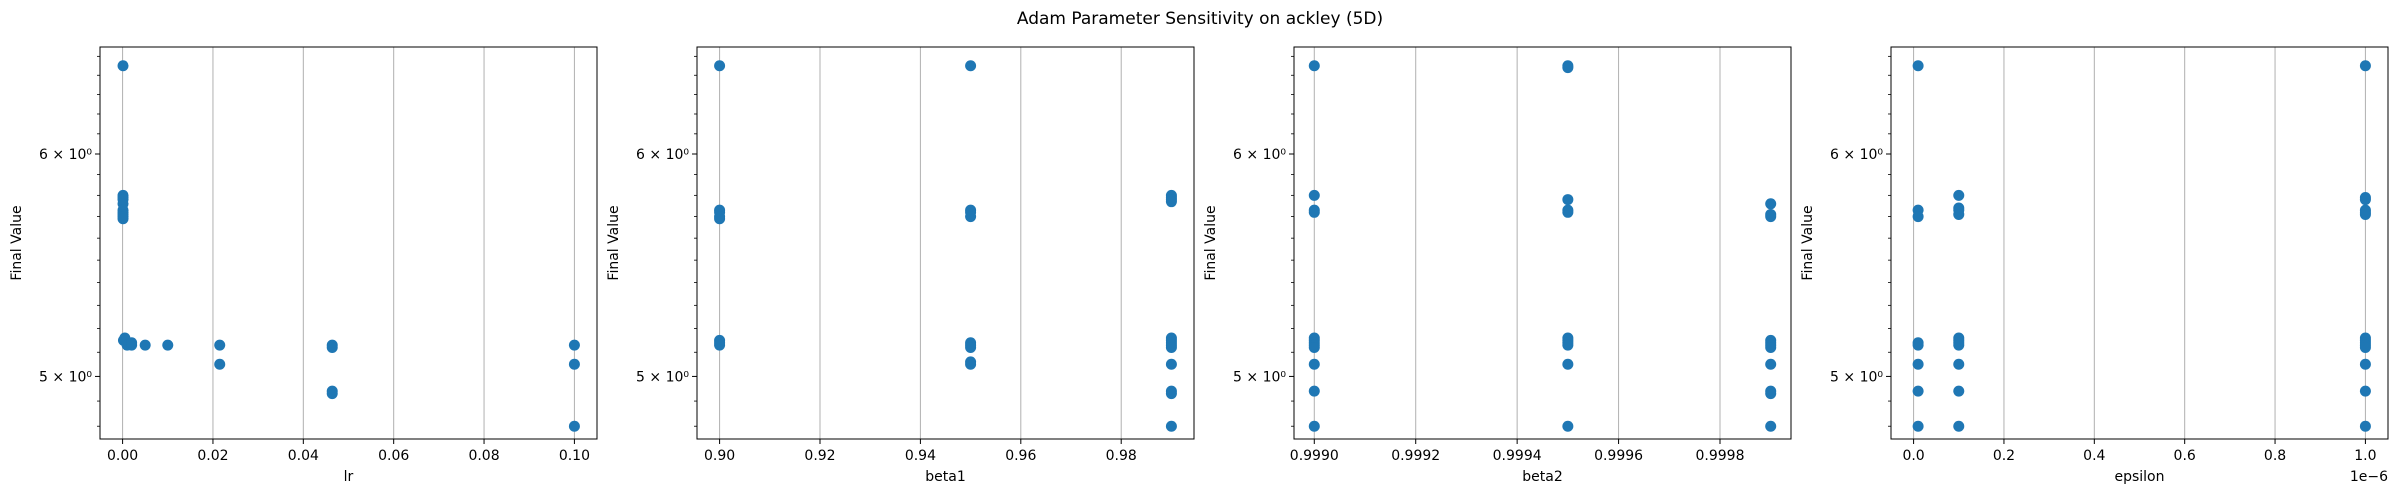  I want to click on xtick-label-beta1-0: 0.90, so click(719, 456).